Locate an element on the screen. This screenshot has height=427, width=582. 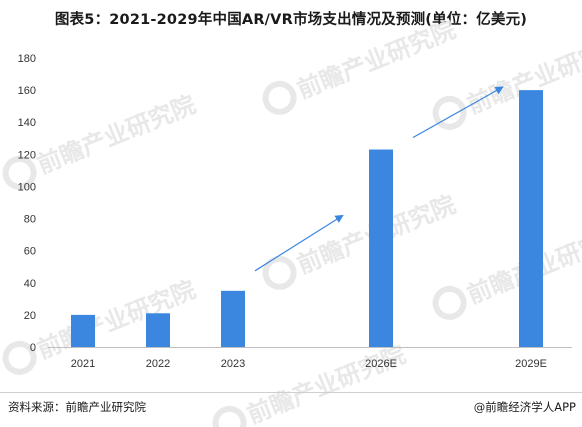
bar-2022 is located at coordinates (158, 330).